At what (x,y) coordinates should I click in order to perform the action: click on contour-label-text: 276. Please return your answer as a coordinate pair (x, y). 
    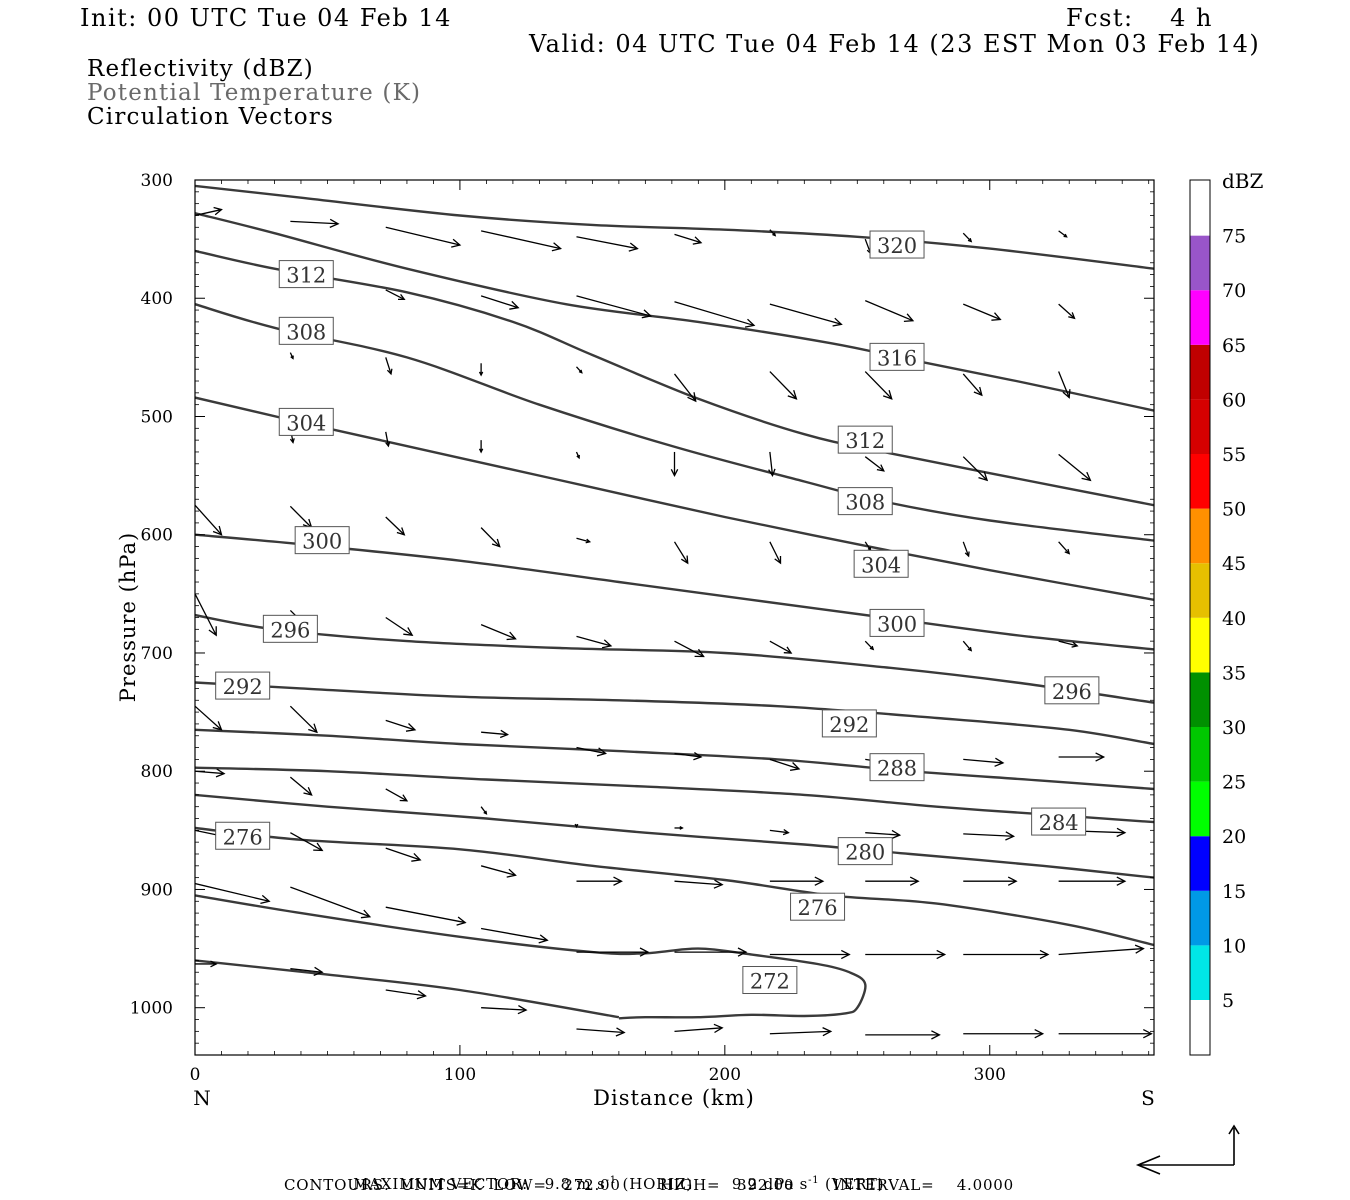
    Looking at the image, I should click on (818, 908).